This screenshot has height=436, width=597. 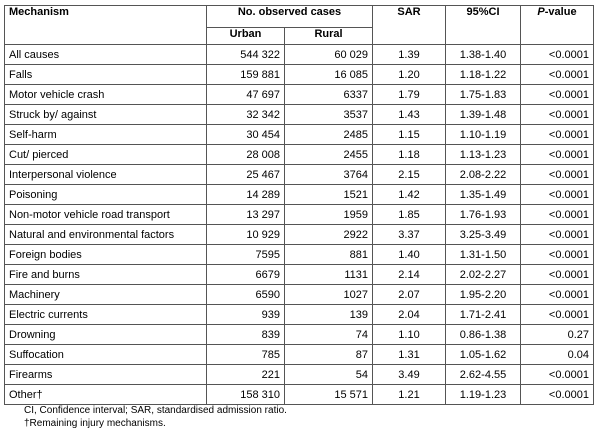 What do you see at coordinates (245, 394) in the screenshot?
I see `table-cell: 158 310` at bounding box center [245, 394].